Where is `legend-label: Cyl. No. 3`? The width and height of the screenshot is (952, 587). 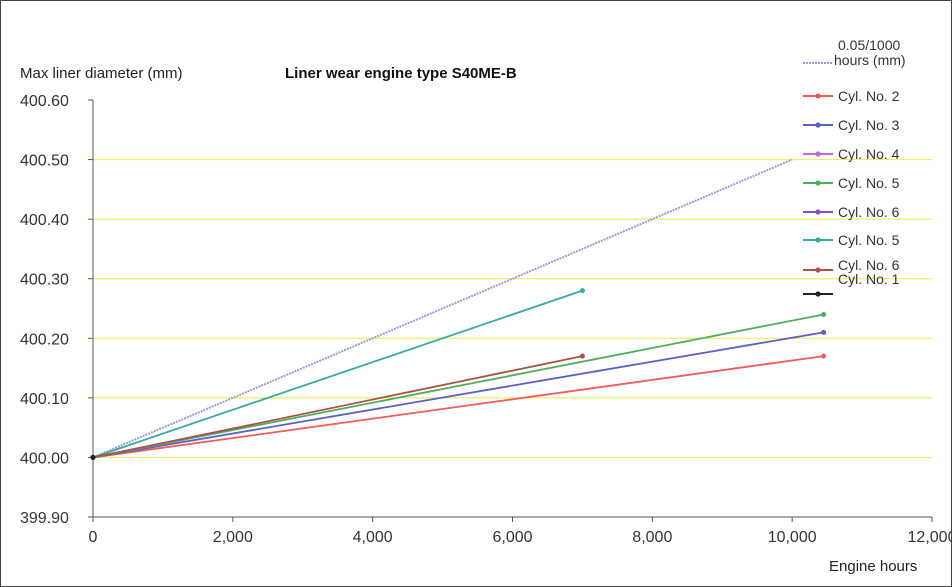
legend-label: Cyl. No. 3 is located at coordinates (869, 125).